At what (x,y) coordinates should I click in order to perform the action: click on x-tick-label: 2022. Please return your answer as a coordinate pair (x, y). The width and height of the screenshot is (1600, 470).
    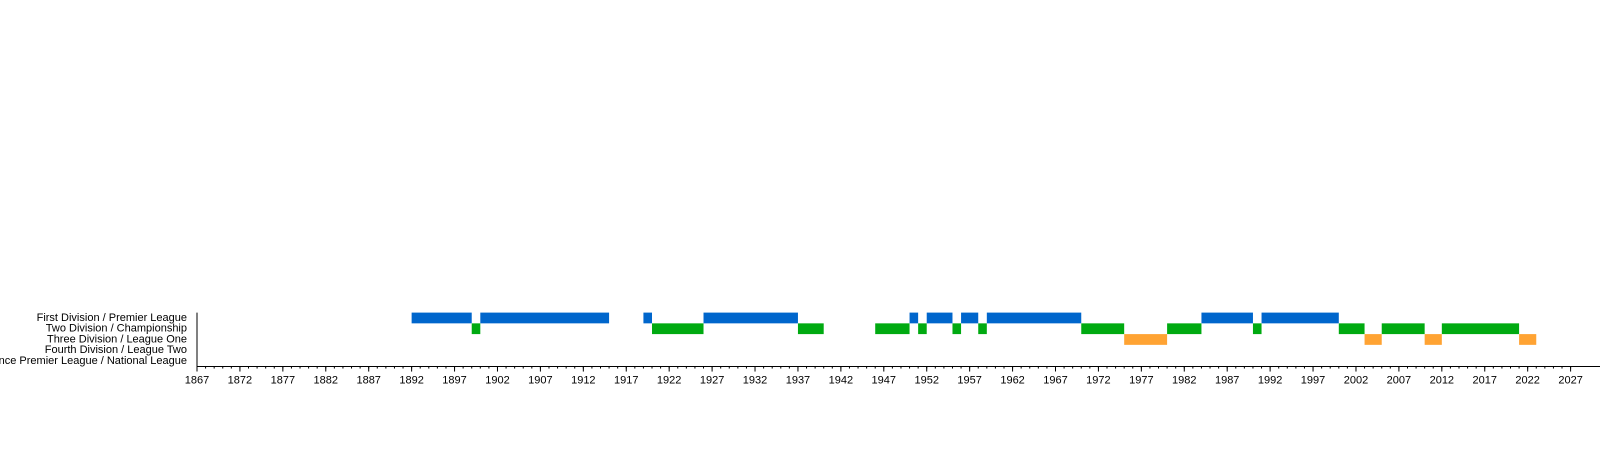
    Looking at the image, I should click on (1527, 380).